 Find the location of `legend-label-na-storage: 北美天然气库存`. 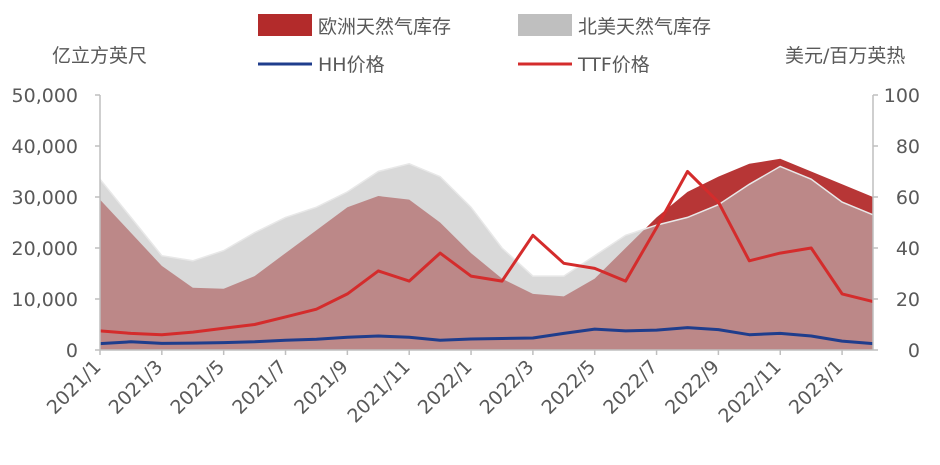

legend-label-na-storage: 北美天然气库存 is located at coordinates (644, 27).